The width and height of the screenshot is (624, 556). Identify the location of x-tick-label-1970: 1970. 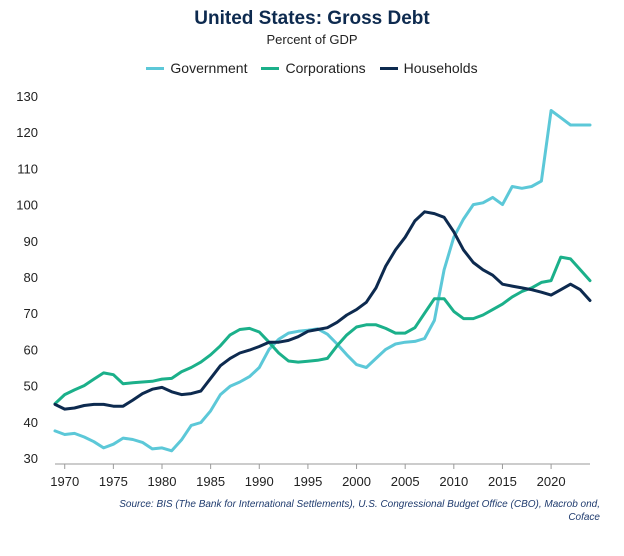
(64, 481).